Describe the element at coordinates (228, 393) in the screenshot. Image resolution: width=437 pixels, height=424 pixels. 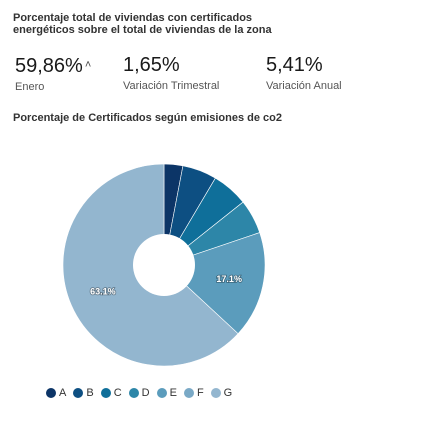
I see `legend-label: G` at that location.